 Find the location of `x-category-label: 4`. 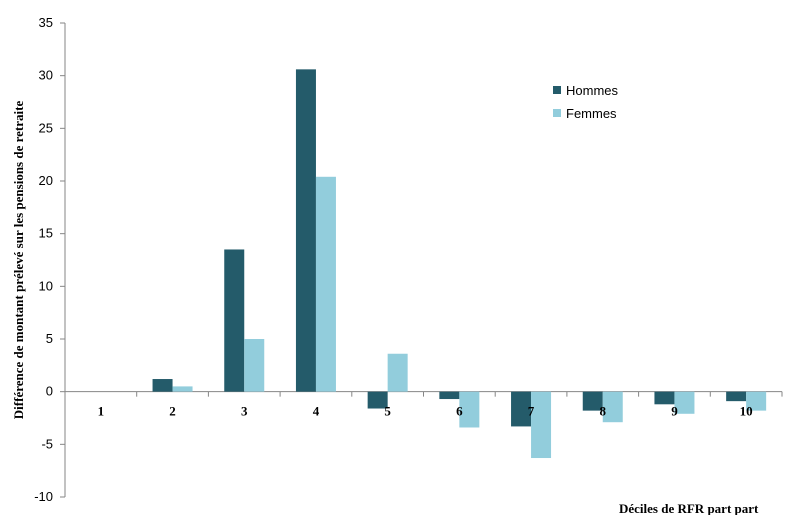

x-category-label: 4 is located at coordinates (316, 411).